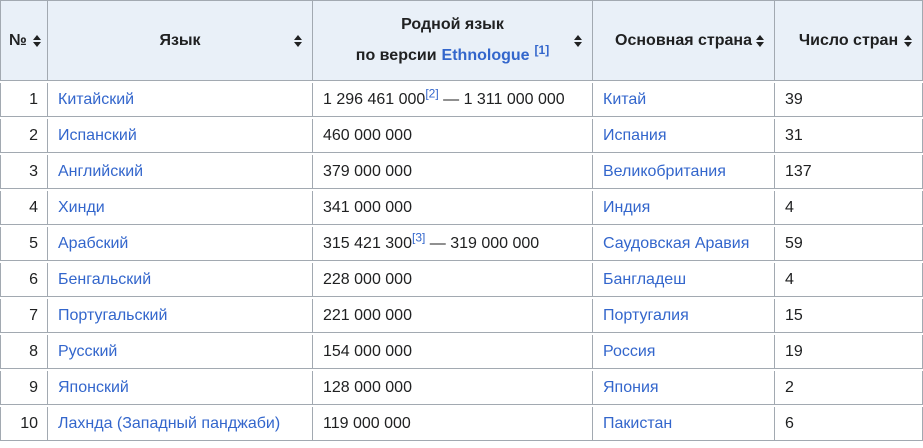  I want to click on column-header-native-speakers: Родной язык по версии Ethnologue [1], so click(453, 40).